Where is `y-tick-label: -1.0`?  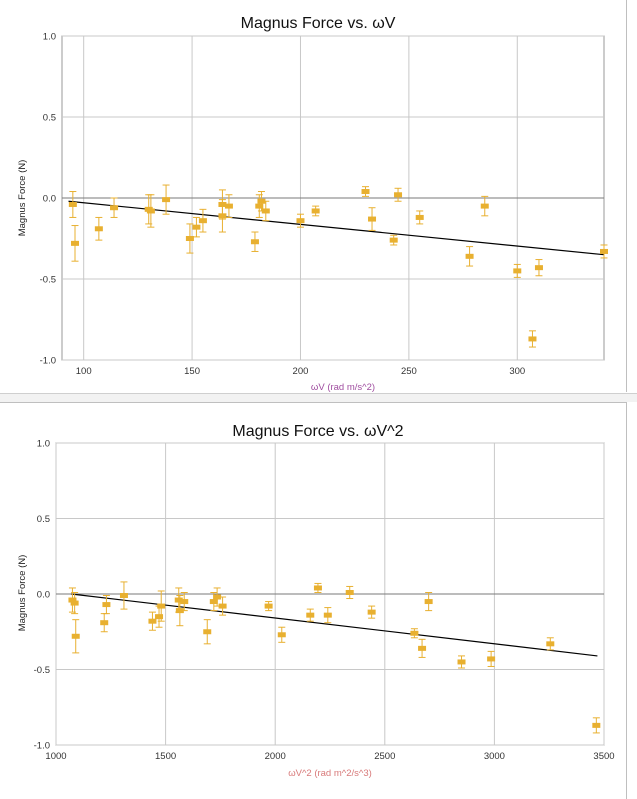 y-tick-label: -1.0 is located at coordinates (48, 361).